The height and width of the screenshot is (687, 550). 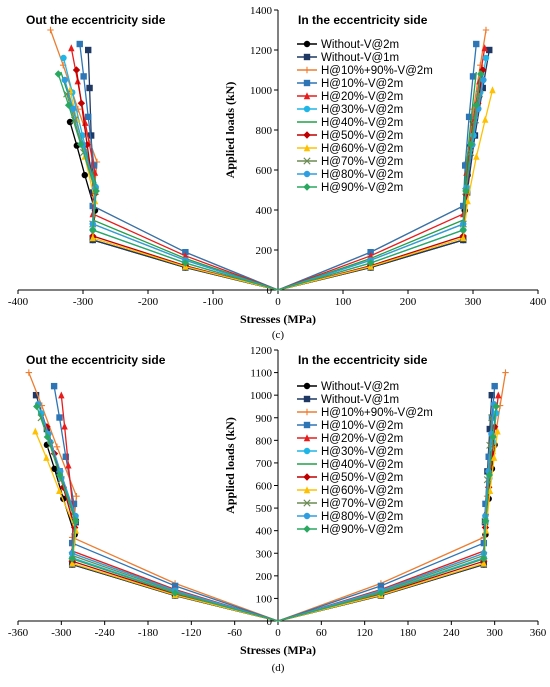 What do you see at coordinates (264, 554) in the screenshot?
I see `y-tick-label: 300` at bounding box center [264, 554].